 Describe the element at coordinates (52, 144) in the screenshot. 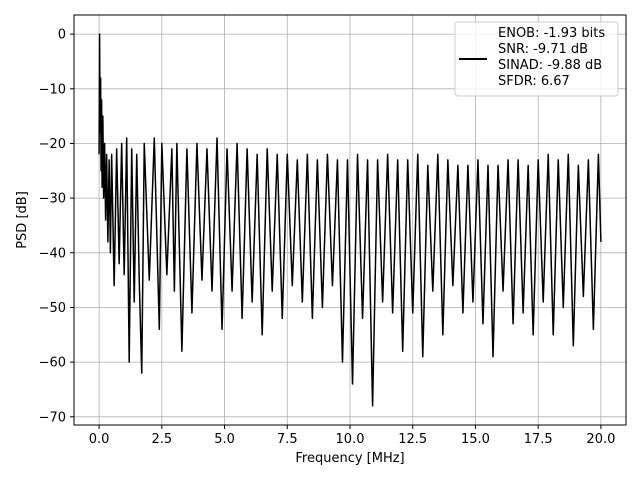

I see `y-tick-label: −20` at that location.